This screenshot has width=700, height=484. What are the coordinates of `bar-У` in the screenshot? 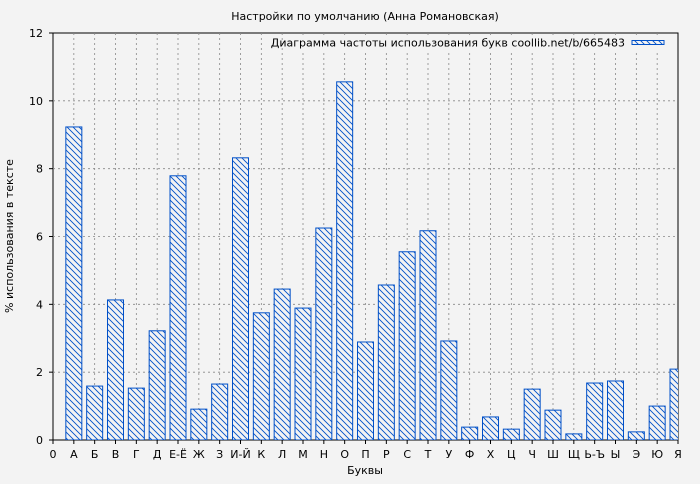 It's located at (449, 390).